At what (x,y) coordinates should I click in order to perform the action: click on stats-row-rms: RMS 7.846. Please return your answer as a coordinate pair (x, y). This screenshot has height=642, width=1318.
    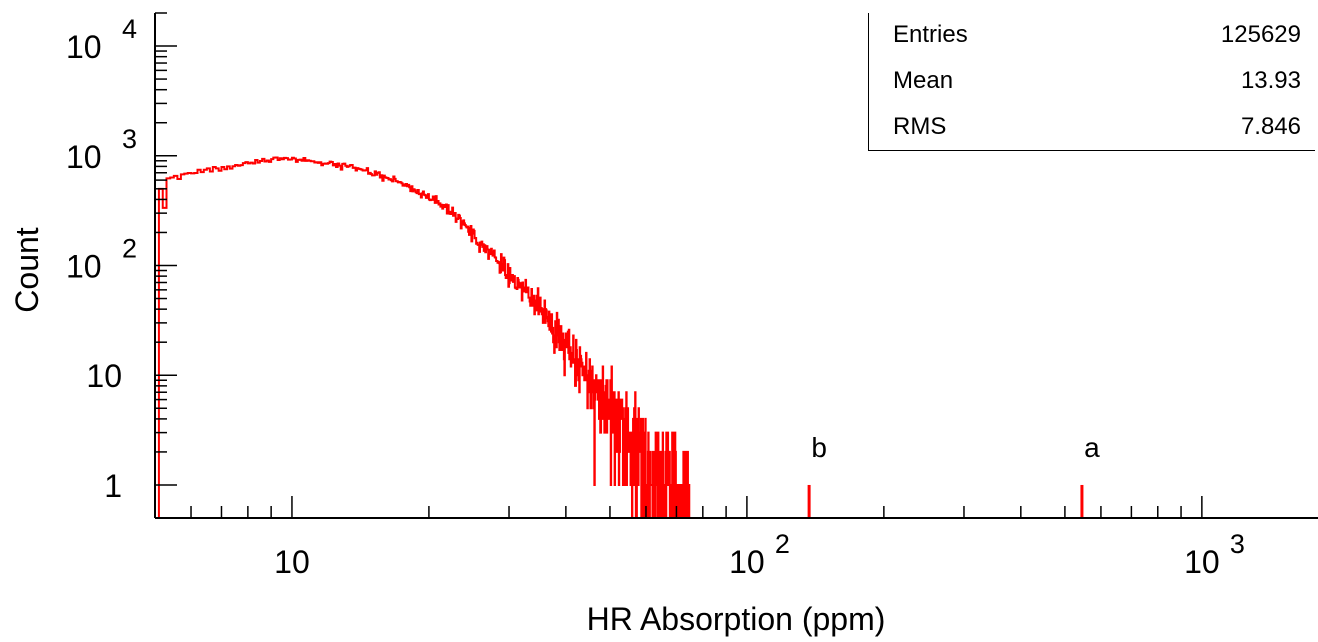
    Looking at the image, I should click on (1092, 128).